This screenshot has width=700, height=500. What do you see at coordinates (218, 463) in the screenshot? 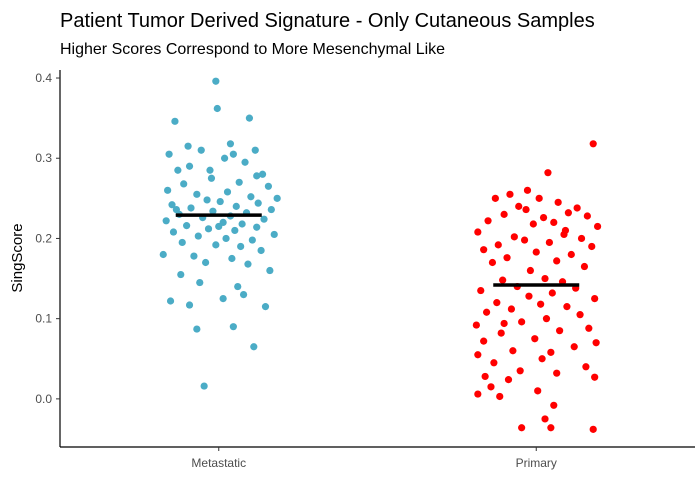
I see `x-tick-label: Metastatic` at bounding box center [218, 463].